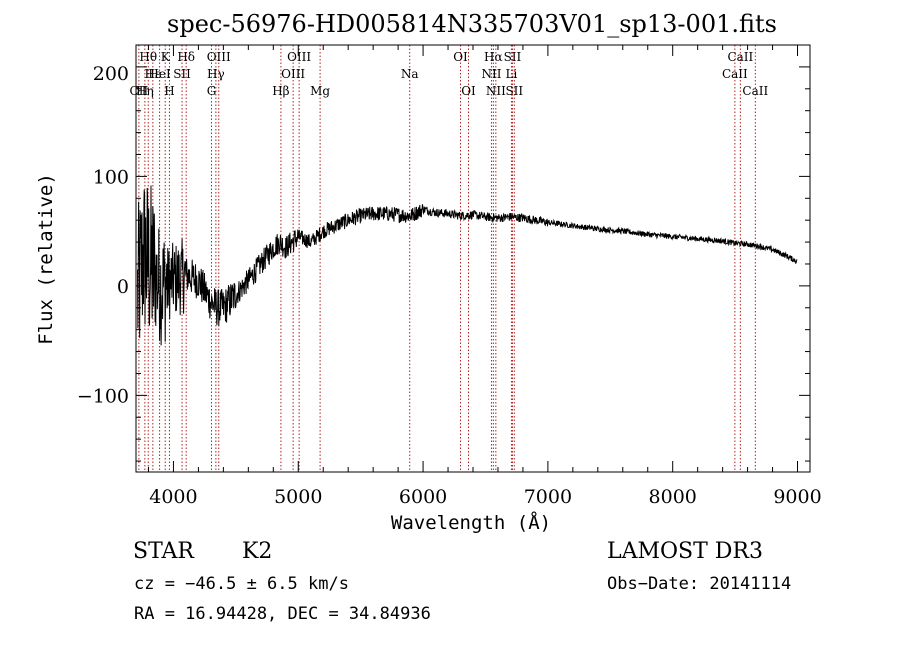 This screenshot has width=900, height=654. What do you see at coordinates (493, 57) in the screenshot?
I see `line-label: Hα` at bounding box center [493, 57].